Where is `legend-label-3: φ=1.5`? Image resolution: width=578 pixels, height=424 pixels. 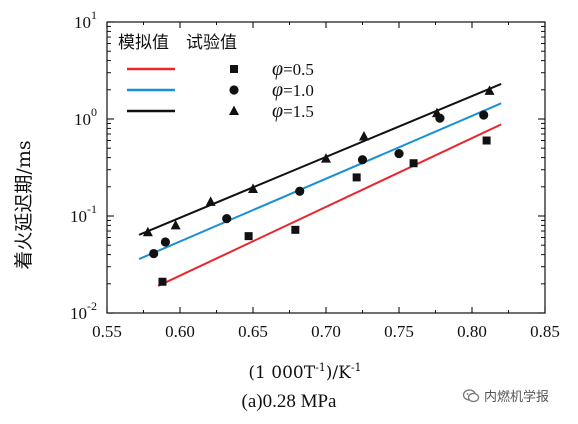
legend-label-3: φ=1.5 is located at coordinates (293, 111).